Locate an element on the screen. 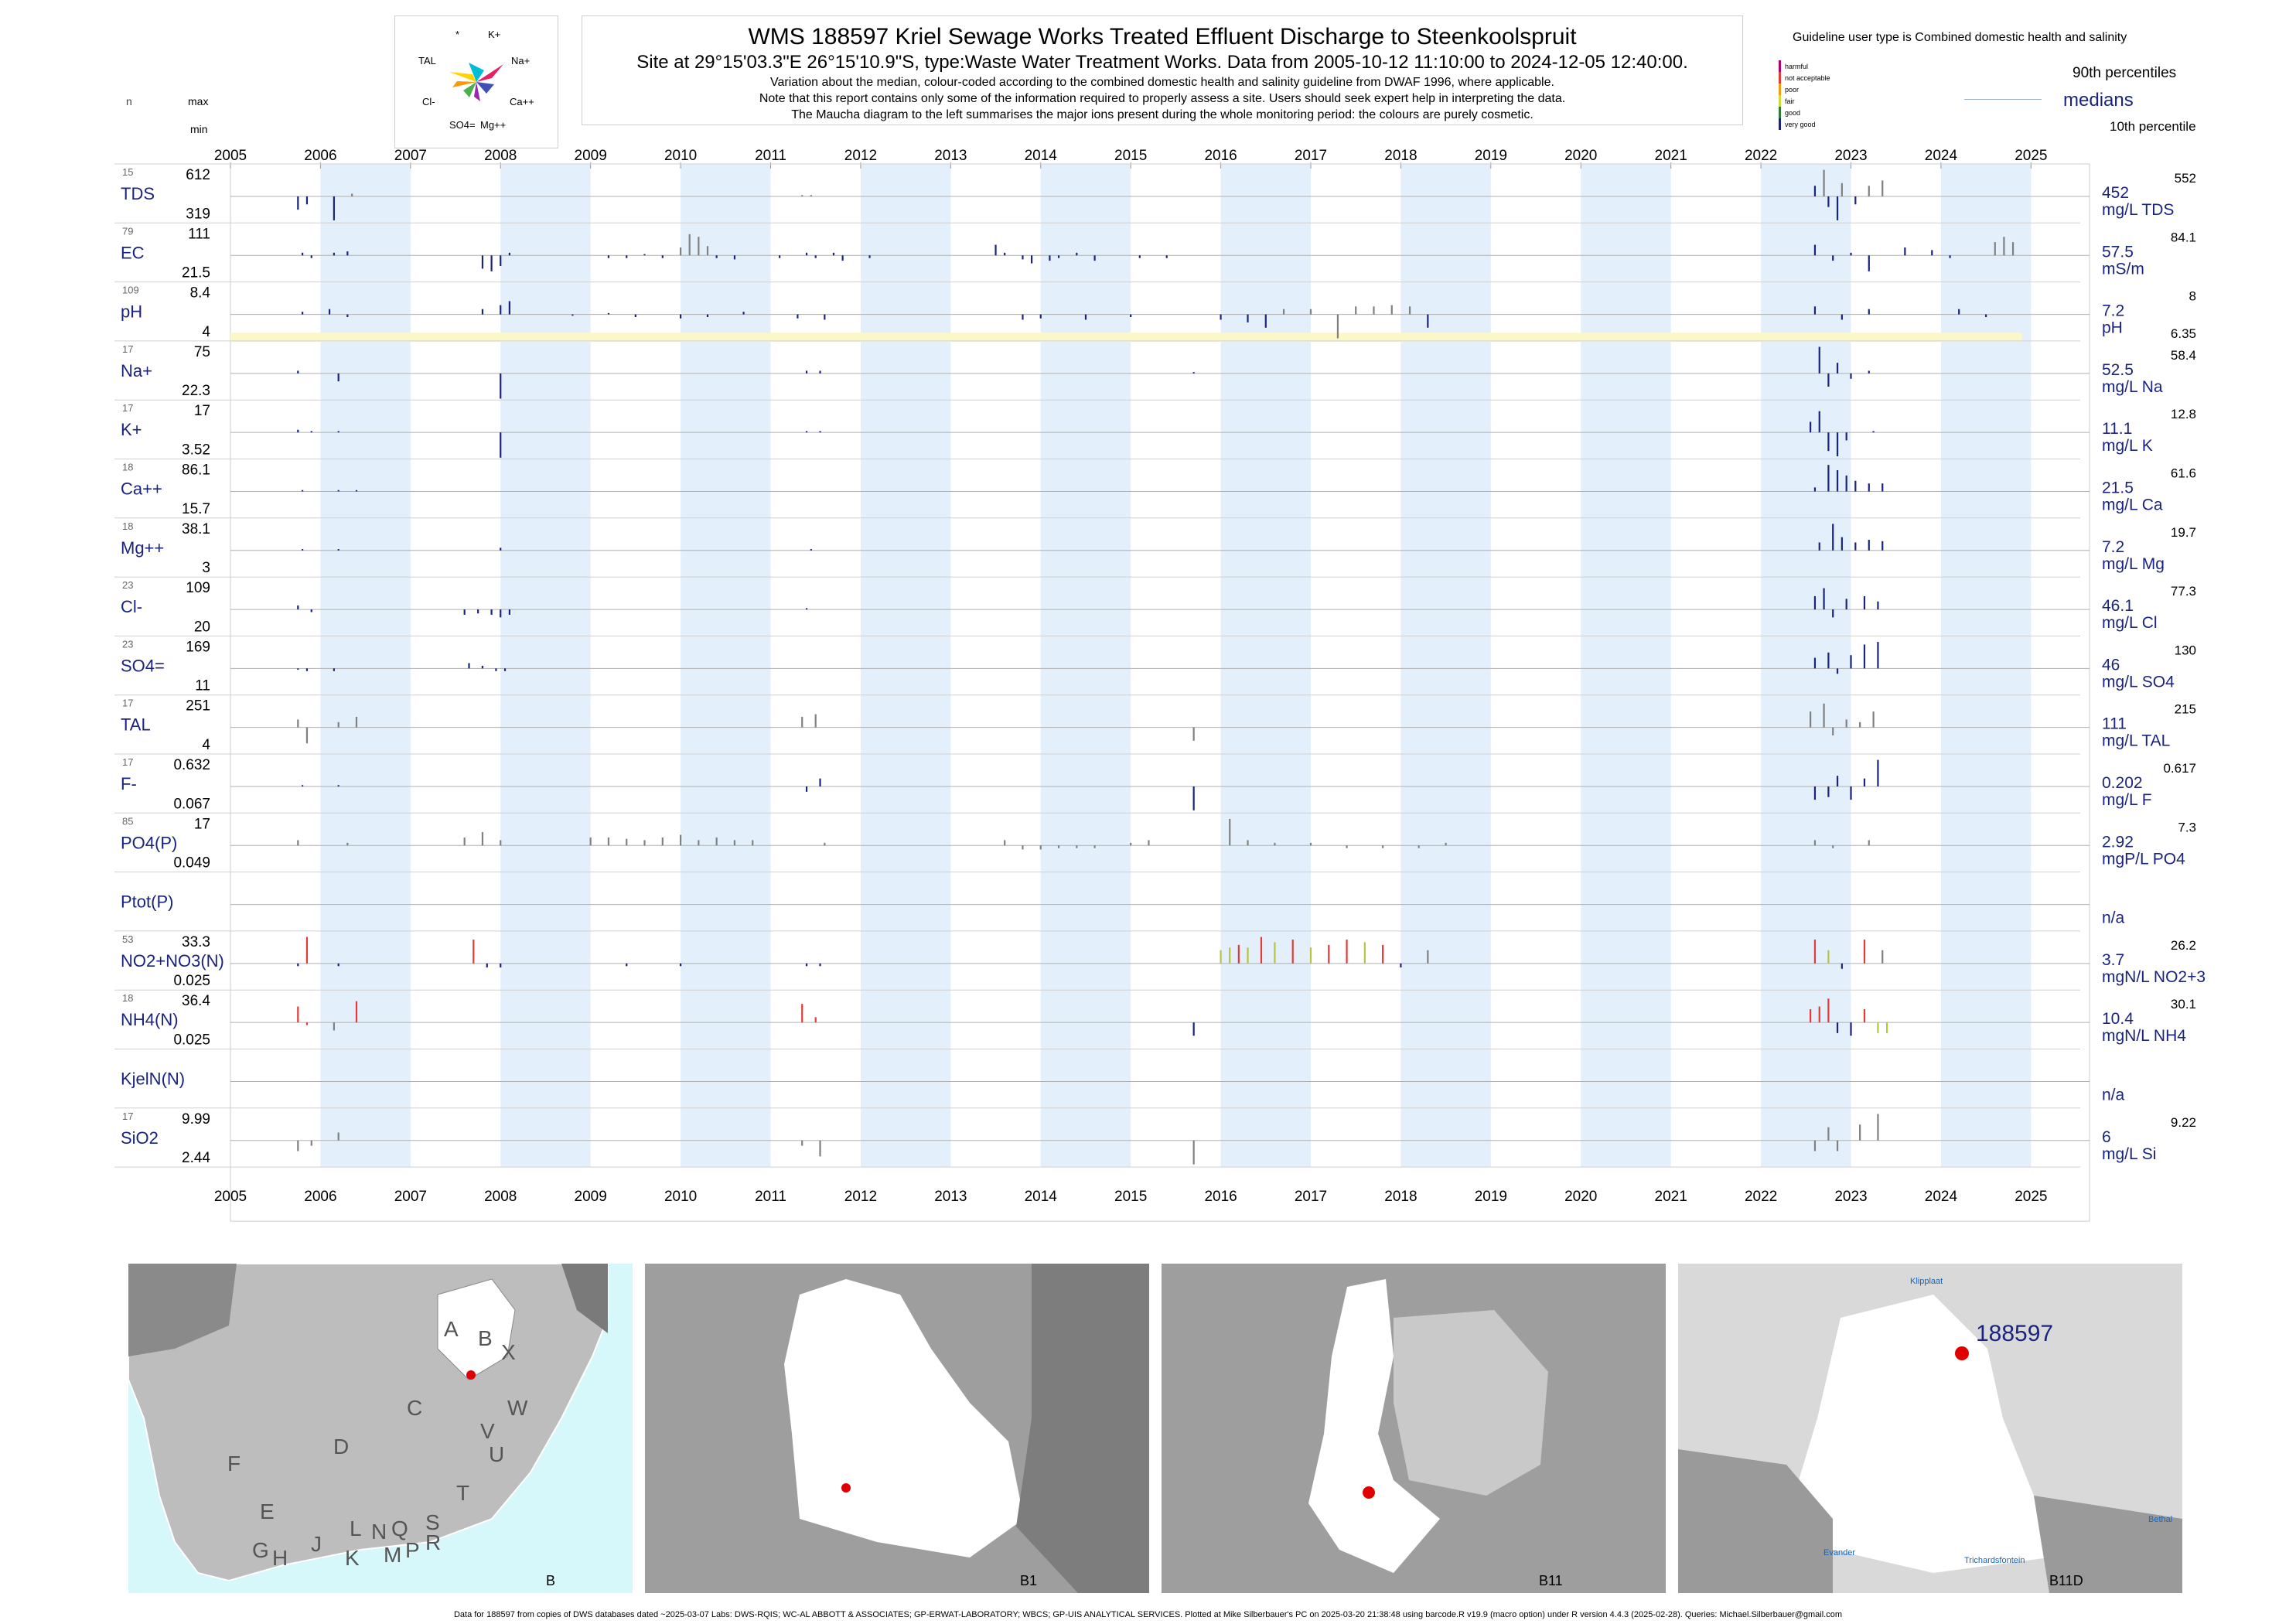 The width and height of the screenshot is (2296, 1624). row-label: PO4(P) is located at coordinates (149, 842).